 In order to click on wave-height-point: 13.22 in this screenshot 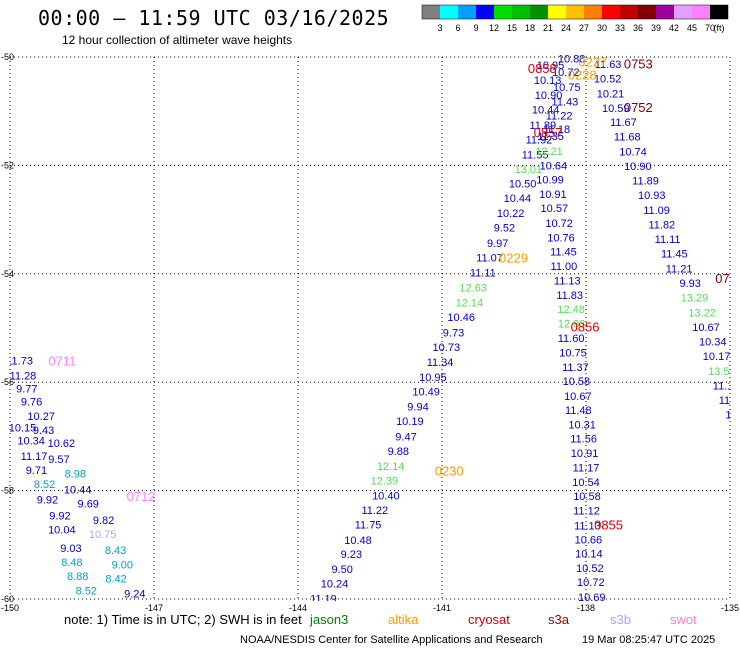, I will do `click(702, 313)`.